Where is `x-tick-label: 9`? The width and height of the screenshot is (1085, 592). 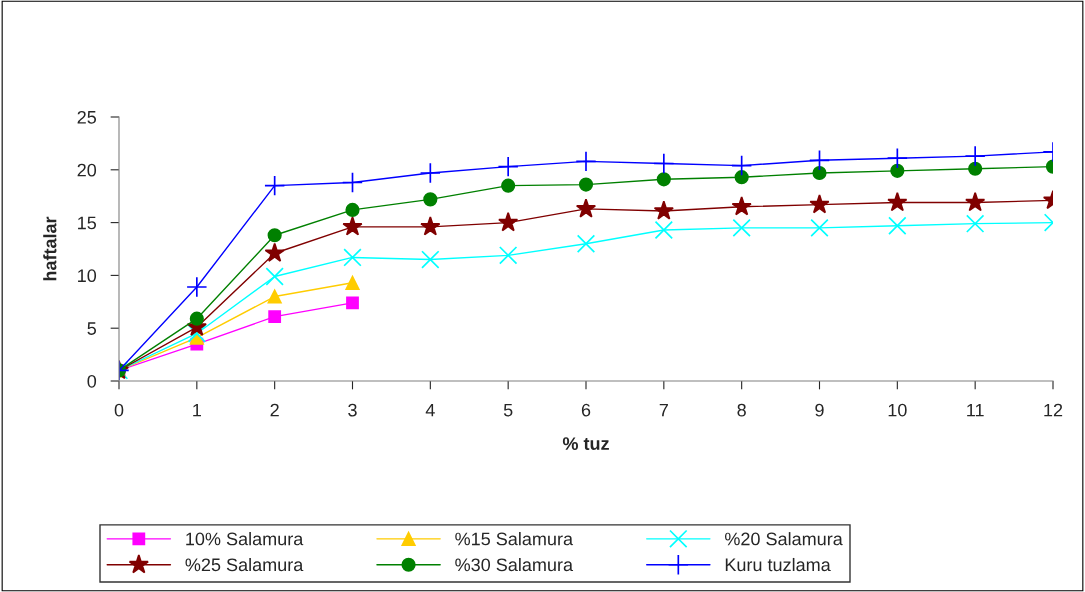 x-tick-label: 9 is located at coordinates (819, 410).